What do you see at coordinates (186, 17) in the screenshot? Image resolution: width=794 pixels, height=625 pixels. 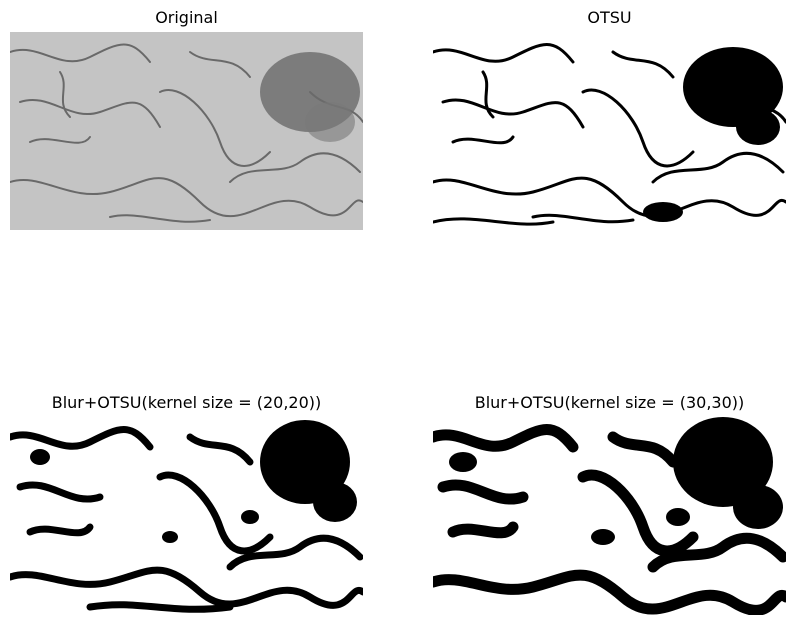 I see `title-original: Original` at bounding box center [186, 17].